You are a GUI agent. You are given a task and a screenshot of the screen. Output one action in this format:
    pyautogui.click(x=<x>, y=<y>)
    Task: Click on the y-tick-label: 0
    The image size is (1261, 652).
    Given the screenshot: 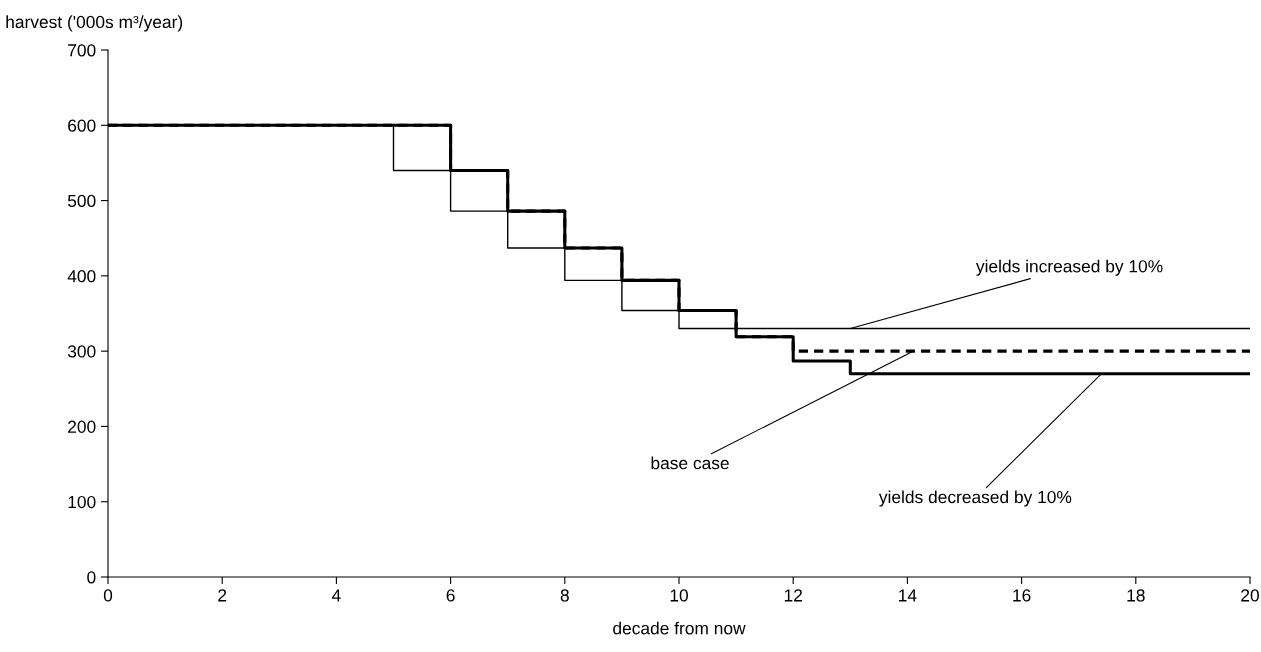 What is the action you would take?
    pyautogui.click(x=91, y=577)
    